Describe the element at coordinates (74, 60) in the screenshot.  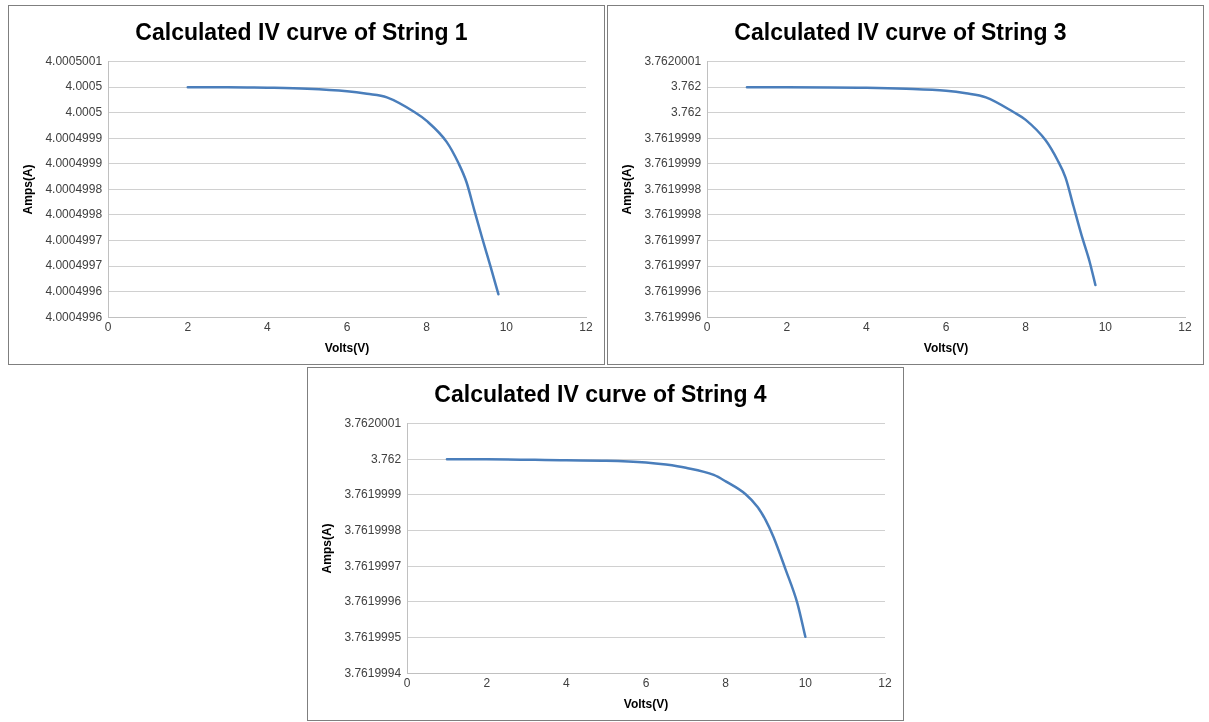
I see `y-tick-label: 4.0005001` at that location.